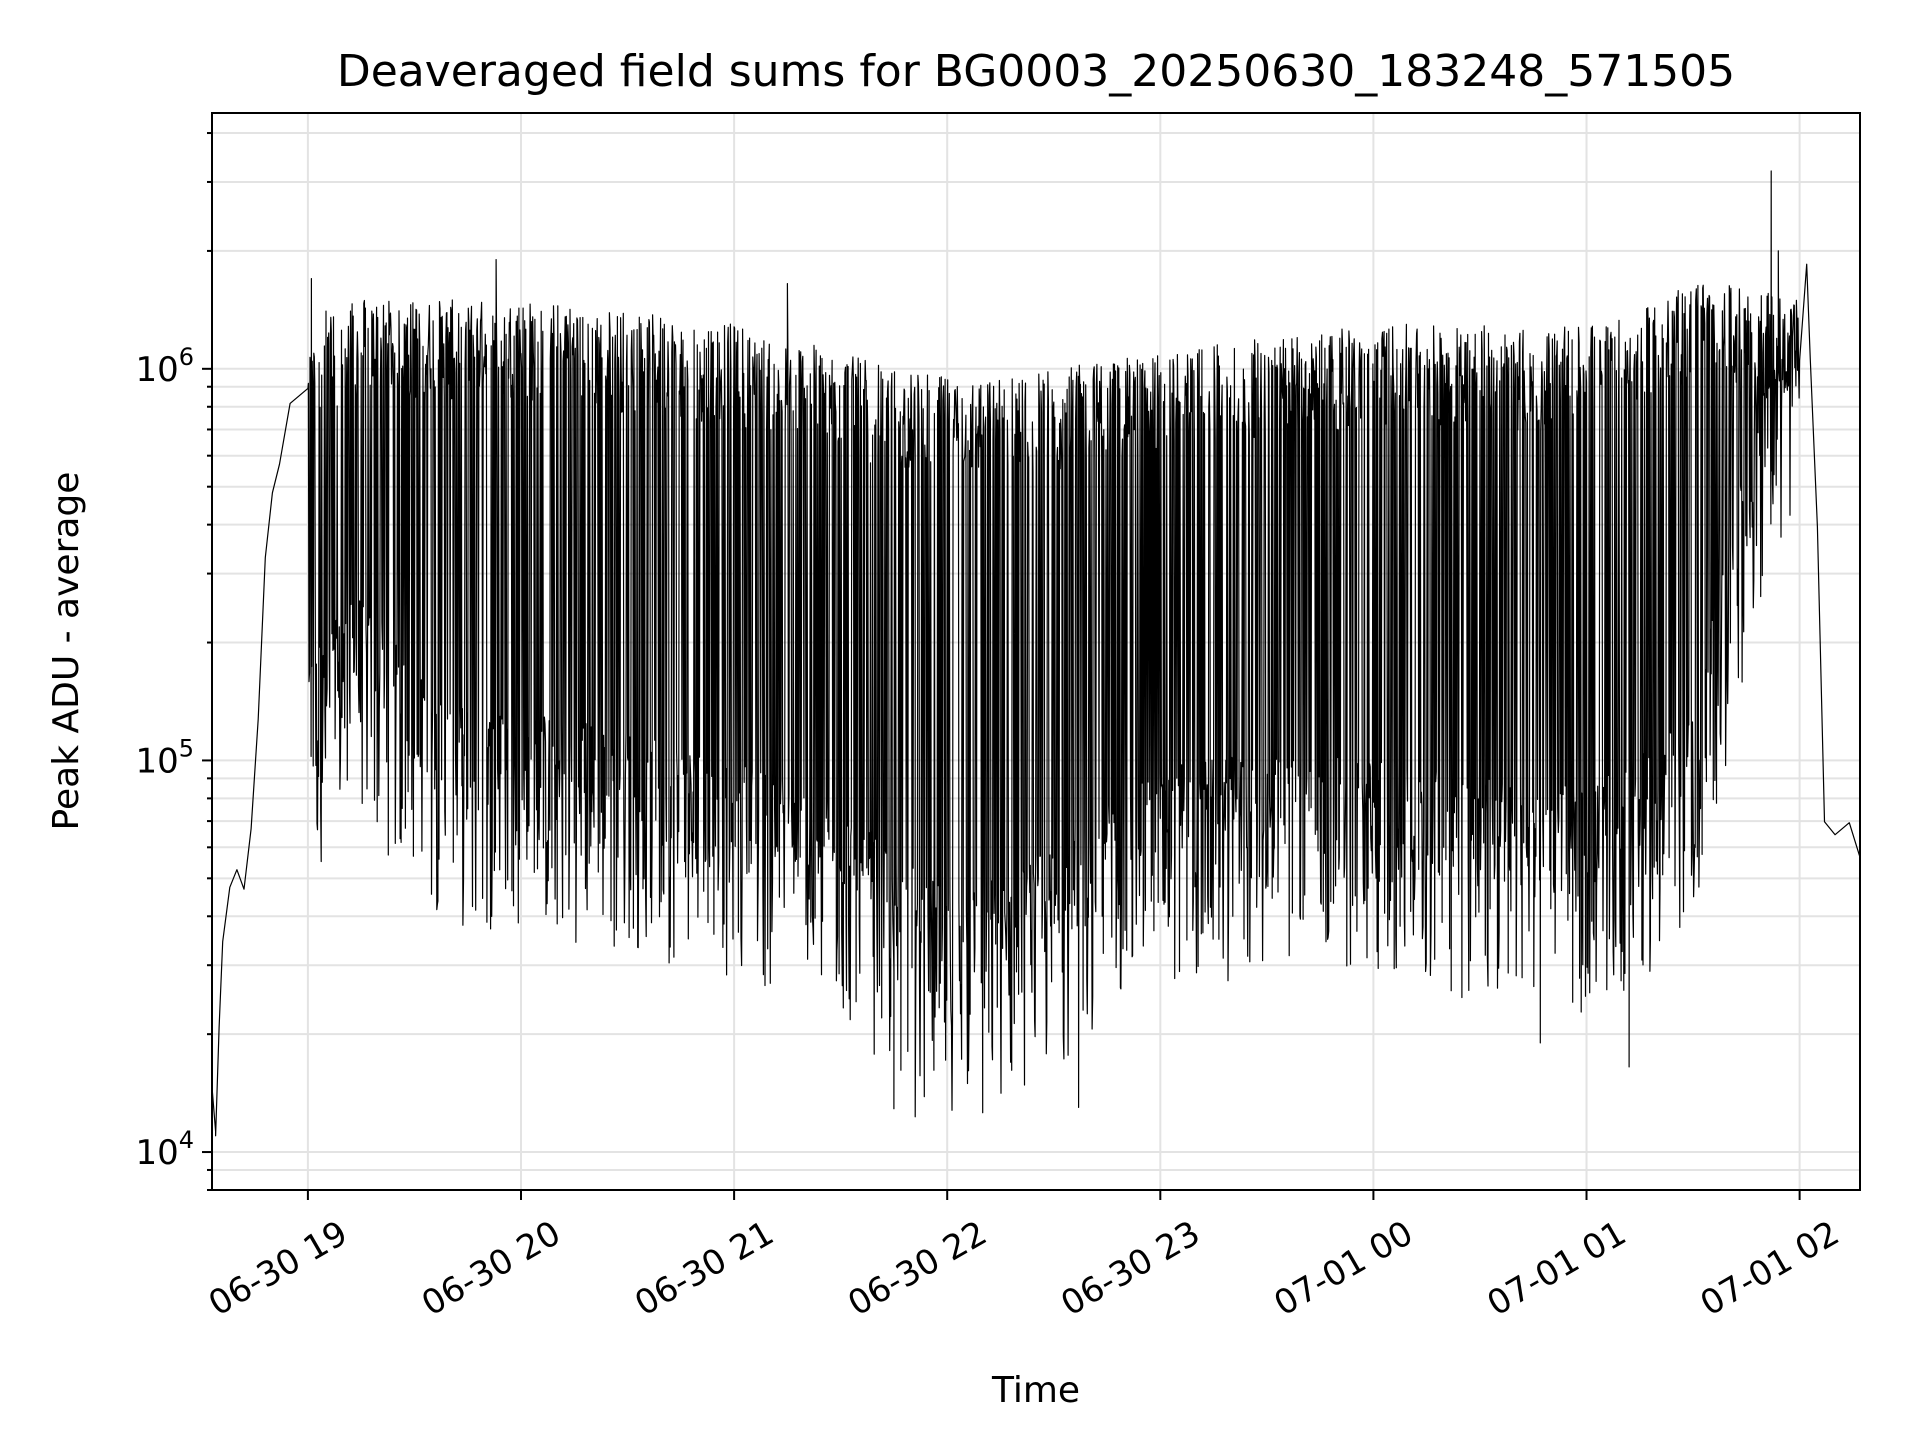 The width and height of the screenshot is (1920, 1440). I want to click on y-tick-label: 10⁶, so click(164, 366).